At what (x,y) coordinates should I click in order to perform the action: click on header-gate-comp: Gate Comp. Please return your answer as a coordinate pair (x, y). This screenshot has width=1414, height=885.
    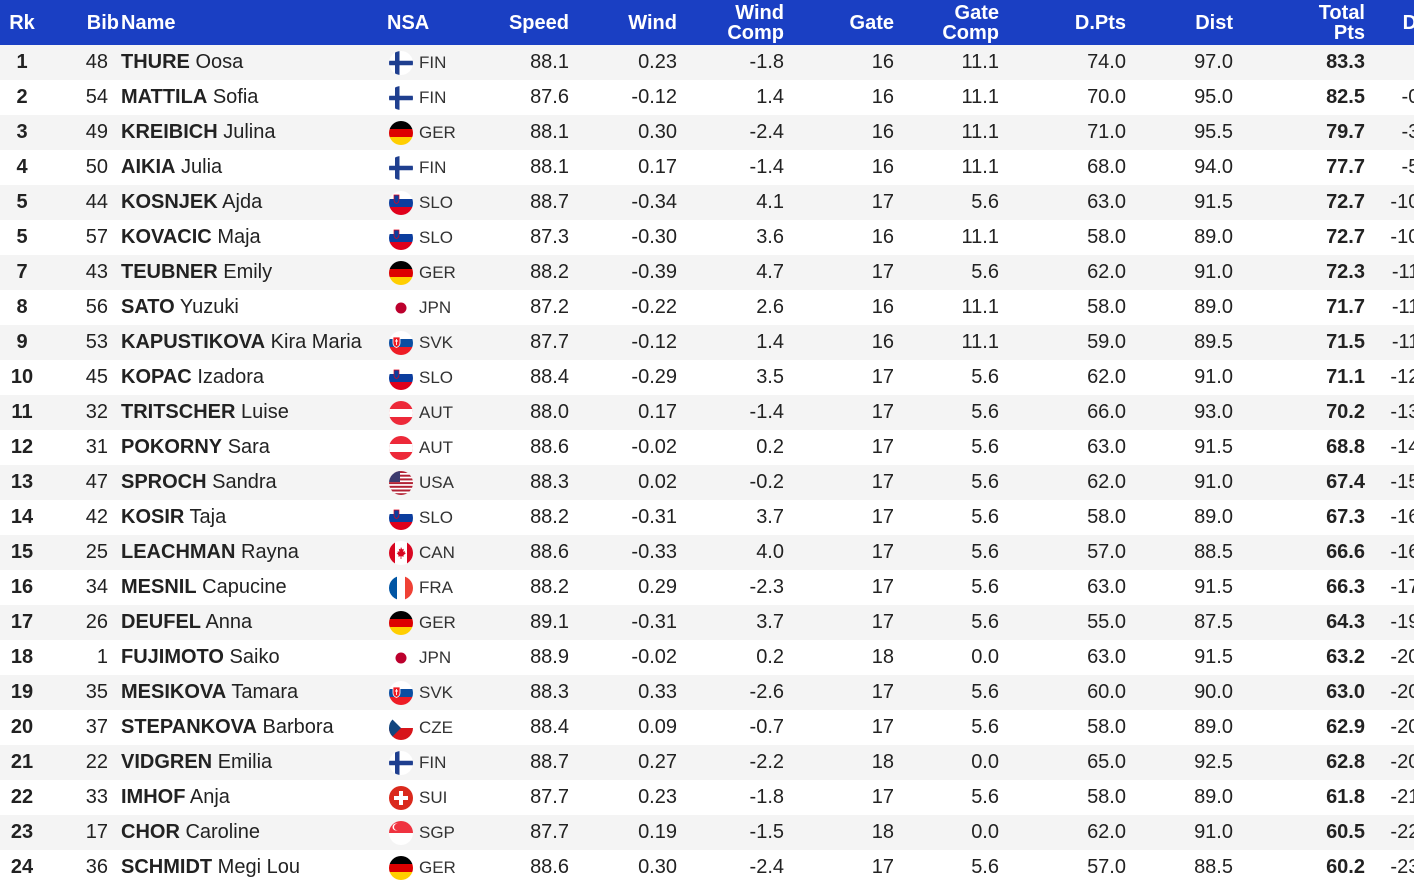
    Looking at the image, I should click on (970, 22).